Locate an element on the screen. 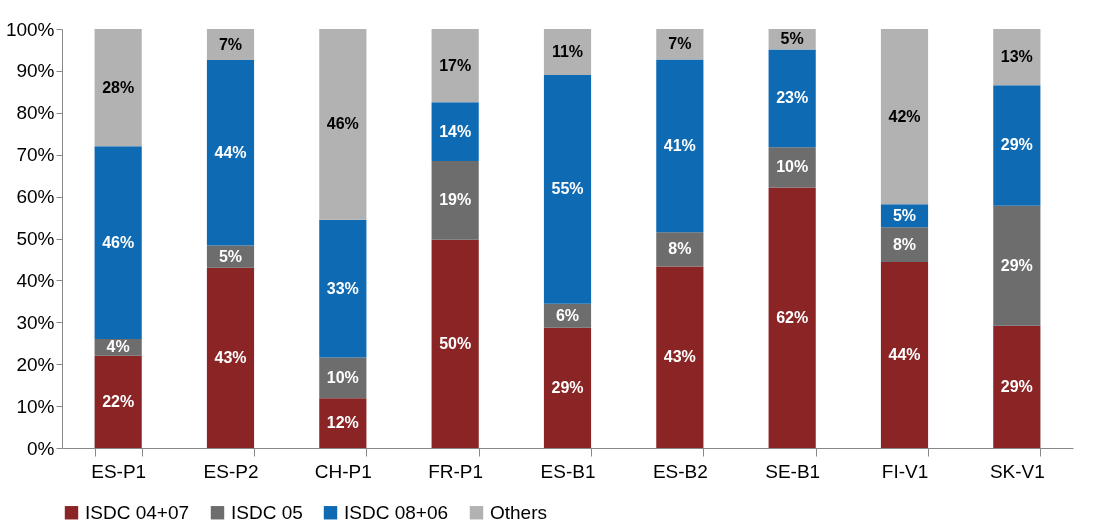 The image size is (1093, 530). data-label: 17% is located at coordinates (455, 65).